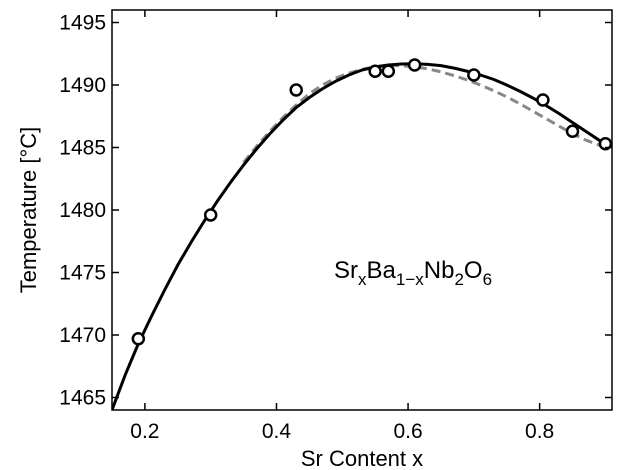 Image resolution: width=620 pixels, height=470 pixels. Describe the element at coordinates (473, 270) in the screenshot. I see `formula-text: O` at that location.